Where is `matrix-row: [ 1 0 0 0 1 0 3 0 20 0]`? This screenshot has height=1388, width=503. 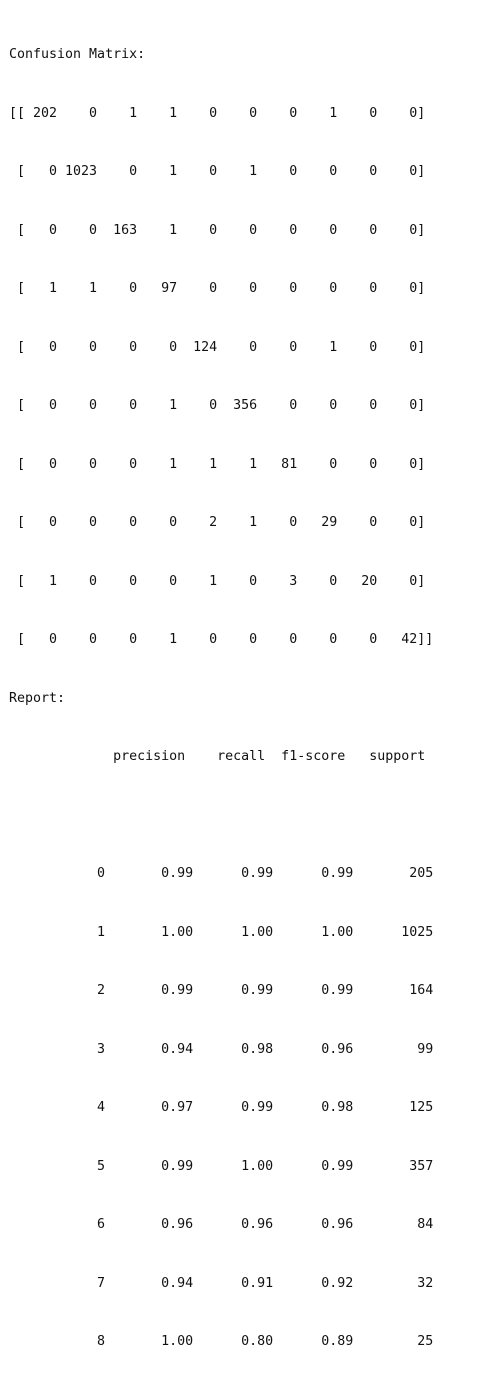
matrix-row: [ 1 0 0 0 1 0 3 0 20 0] is located at coordinates (217, 581).